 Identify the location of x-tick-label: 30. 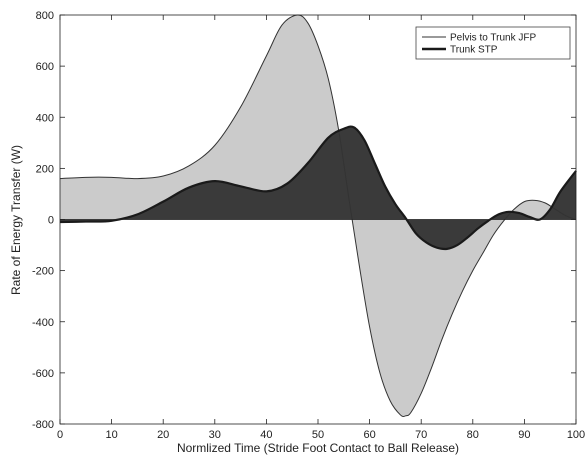
(215, 435).